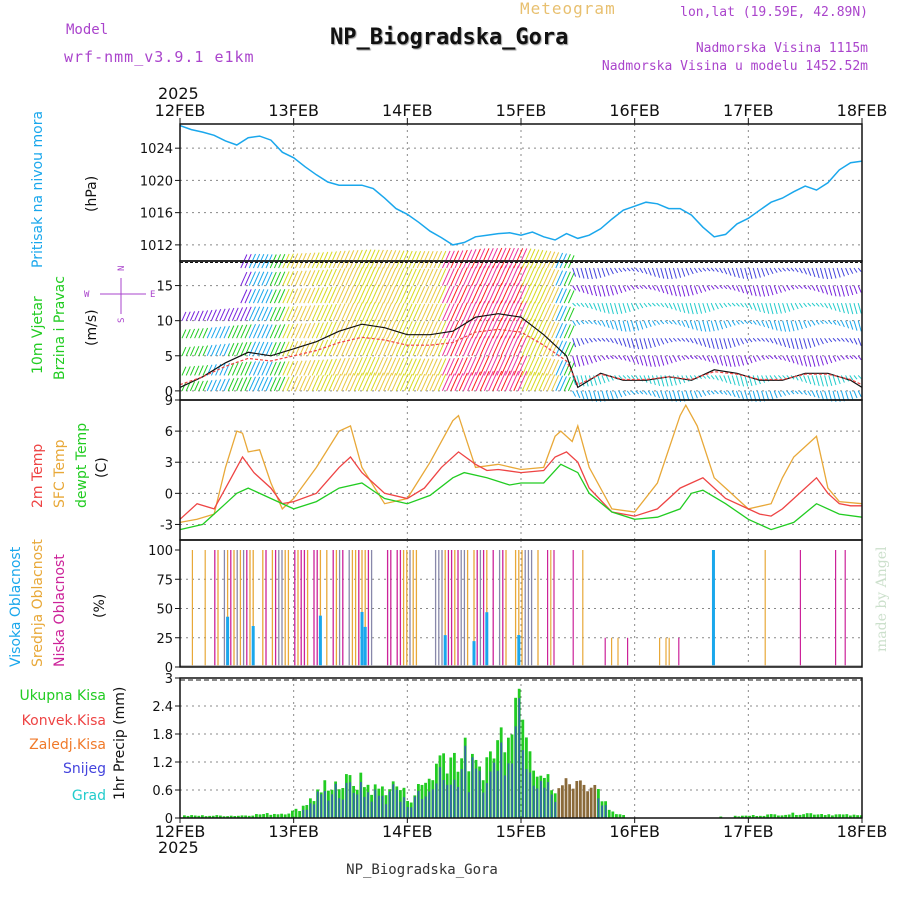  I want to click on cloud-ytick-label: 75, so click(164, 580).